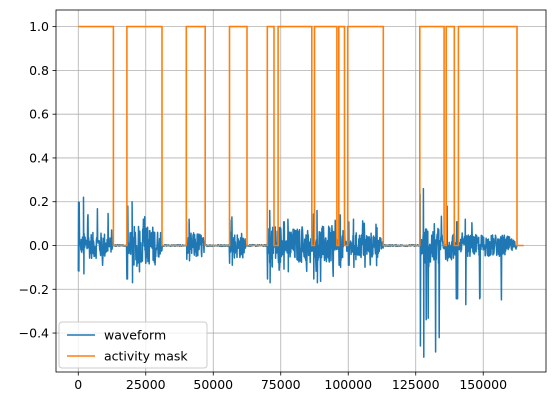 This screenshot has width=559, height=413. Describe the element at coordinates (39, 157) in the screenshot. I see `y-tick-label: 0.4` at that location.